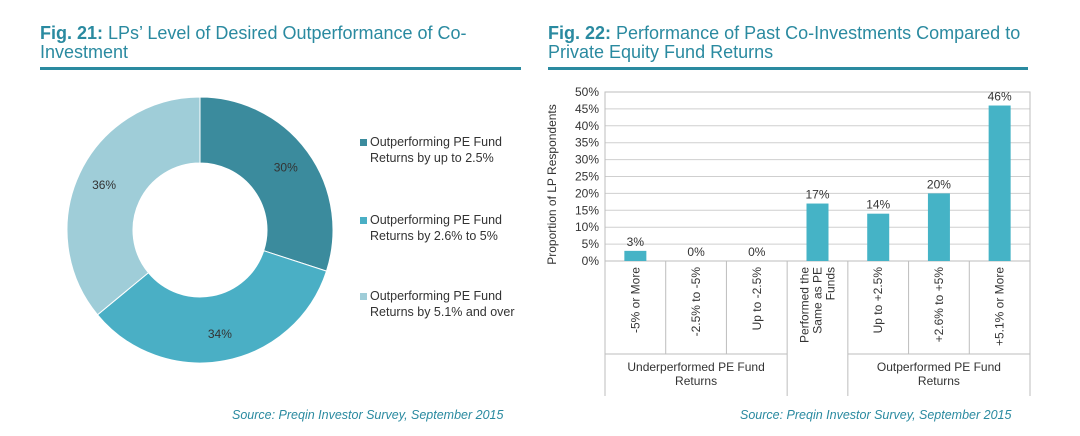  Describe the element at coordinates (286, 168) in the screenshot. I see `slice-label: 30%` at that location.